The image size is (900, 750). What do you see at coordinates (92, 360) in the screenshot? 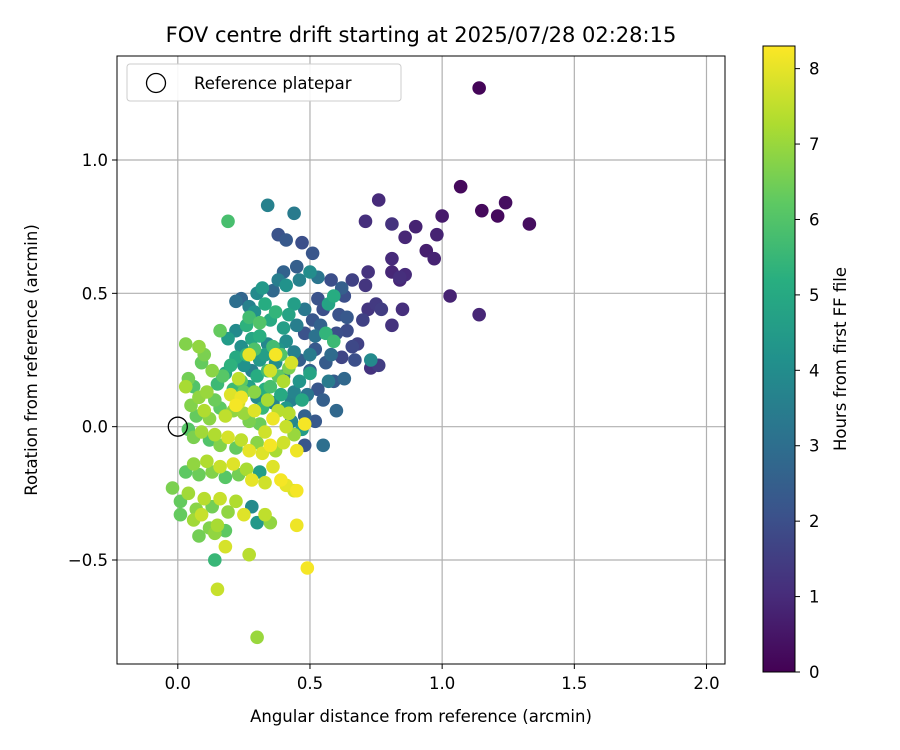
I see `y-axis-ticks: −0.5 0.0 0.5 1.0` at bounding box center [92, 360].